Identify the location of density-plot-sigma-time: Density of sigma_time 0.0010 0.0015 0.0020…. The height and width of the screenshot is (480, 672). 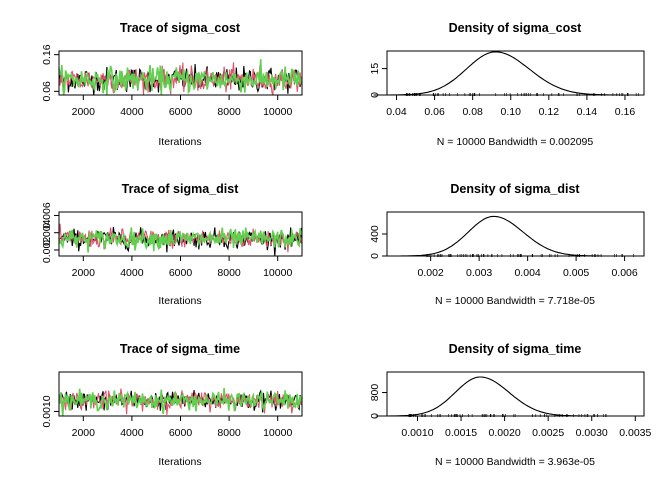
(510, 405).